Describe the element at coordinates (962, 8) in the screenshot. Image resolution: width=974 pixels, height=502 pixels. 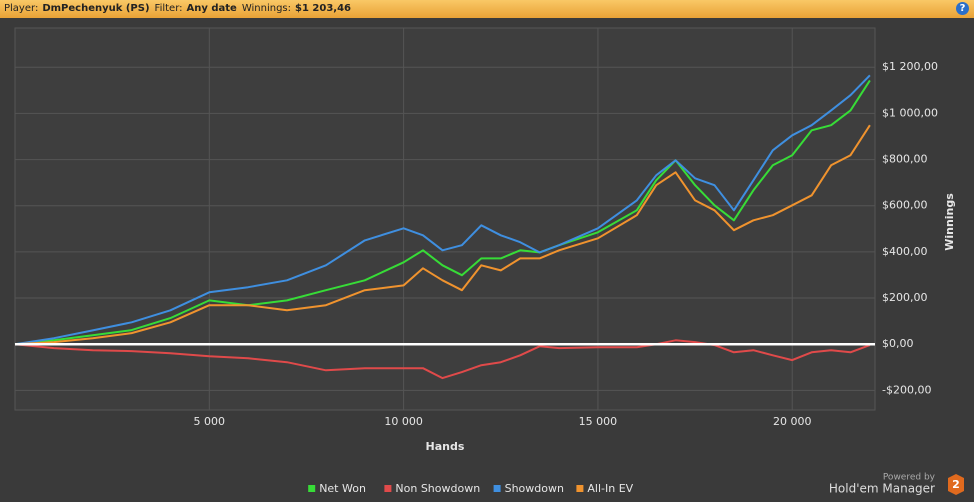
I see `help-button: ?` at that location.